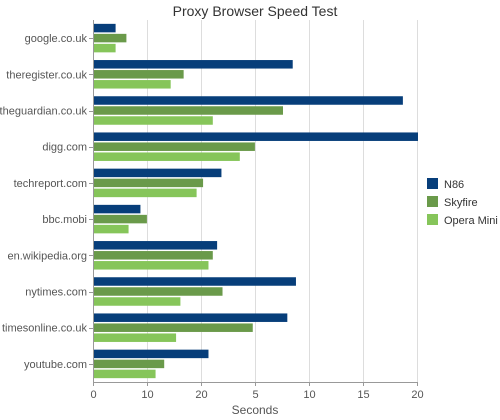 Image resolution: width=500 pixels, height=420 pixels. What do you see at coordinates (56, 39) in the screenshot?
I see `category-label: google.co.uk` at bounding box center [56, 39].